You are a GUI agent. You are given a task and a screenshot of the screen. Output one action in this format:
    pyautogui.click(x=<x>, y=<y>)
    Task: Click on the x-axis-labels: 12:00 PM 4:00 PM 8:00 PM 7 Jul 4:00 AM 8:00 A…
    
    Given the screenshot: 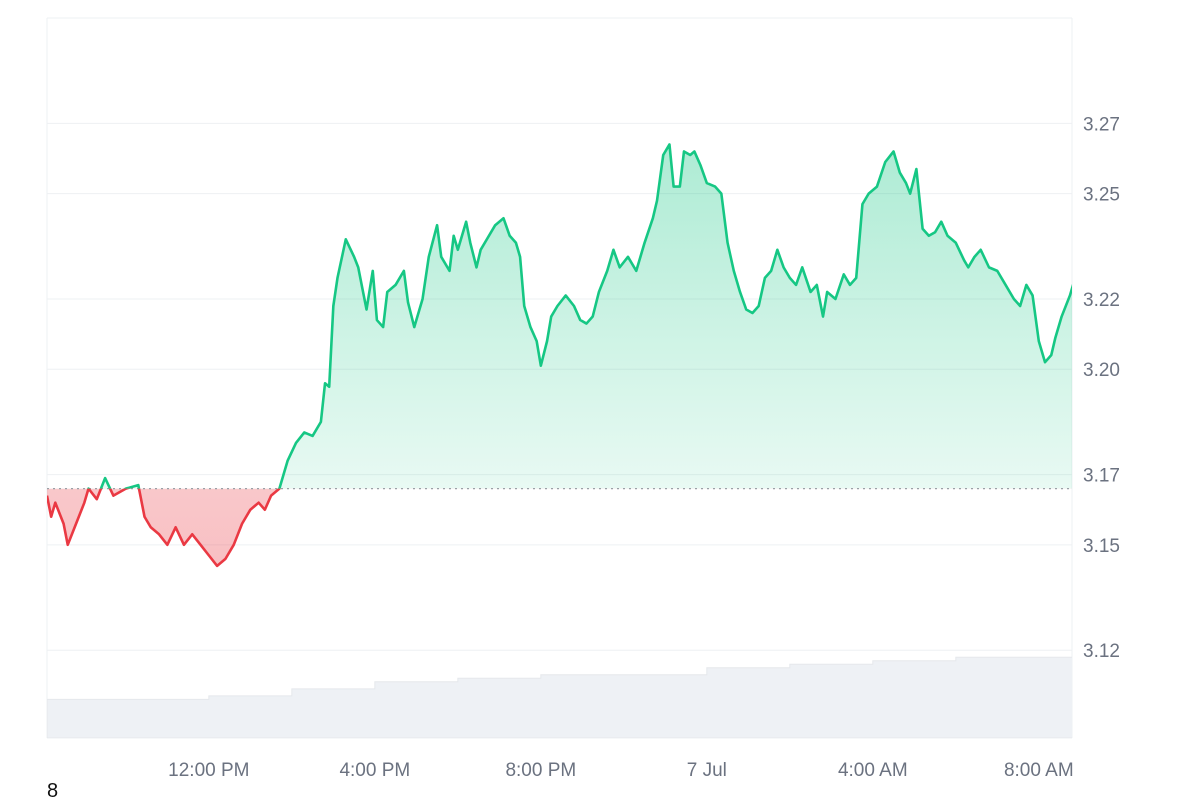 What is the action you would take?
    pyautogui.click(x=620, y=770)
    